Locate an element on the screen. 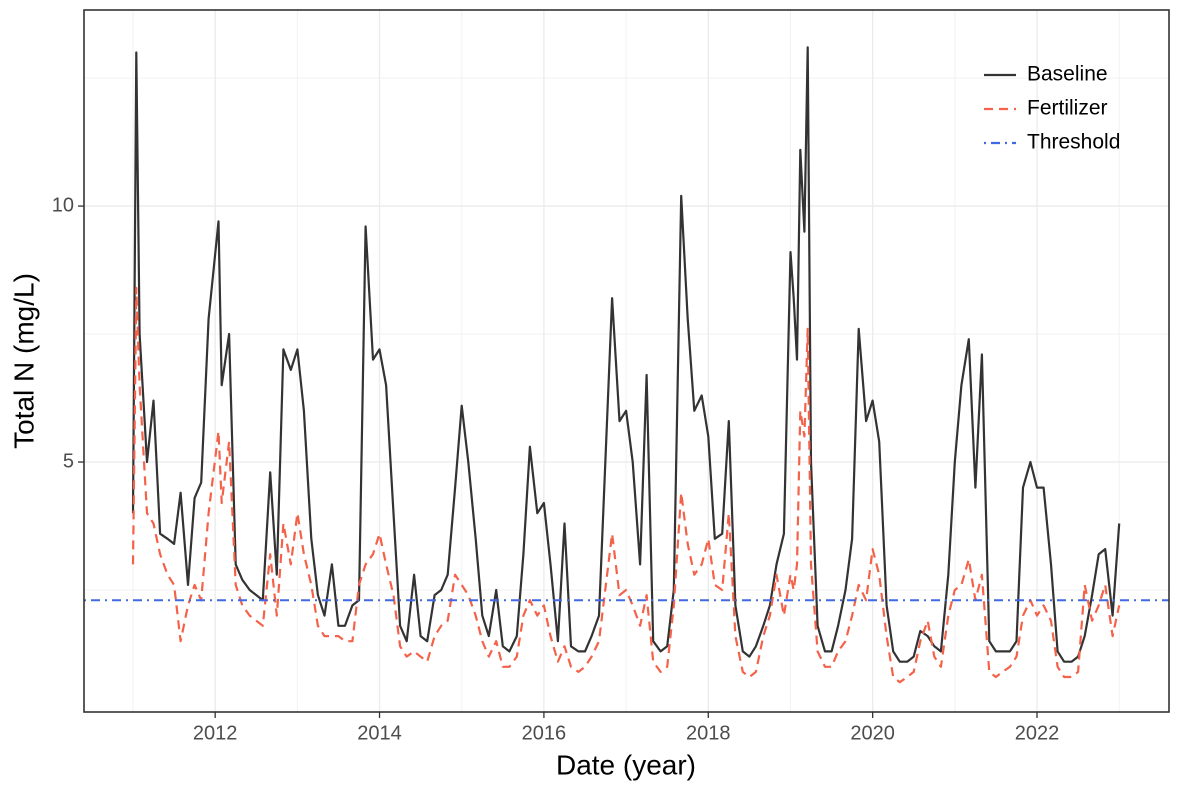 This screenshot has width=1200, height=793. x-axis-title: Date (year) is located at coordinates (626, 764).